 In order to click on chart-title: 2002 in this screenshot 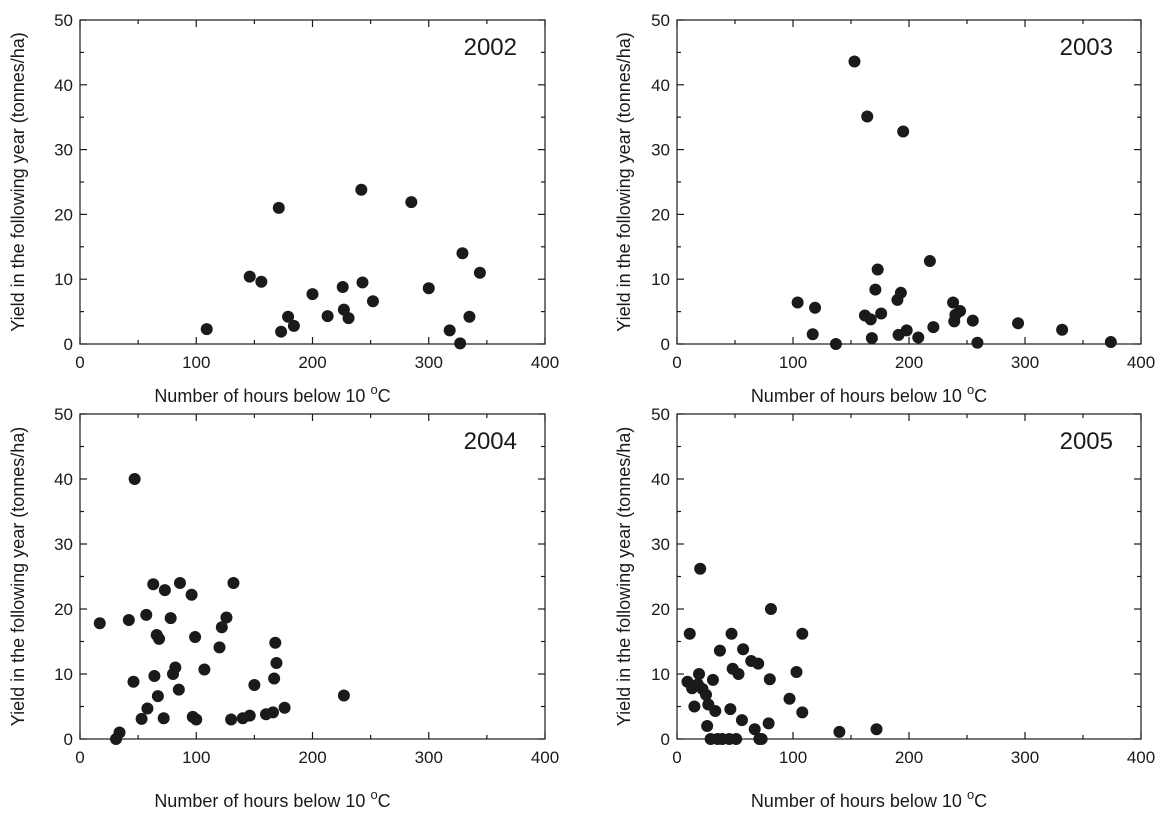, I will do `click(490, 47)`.